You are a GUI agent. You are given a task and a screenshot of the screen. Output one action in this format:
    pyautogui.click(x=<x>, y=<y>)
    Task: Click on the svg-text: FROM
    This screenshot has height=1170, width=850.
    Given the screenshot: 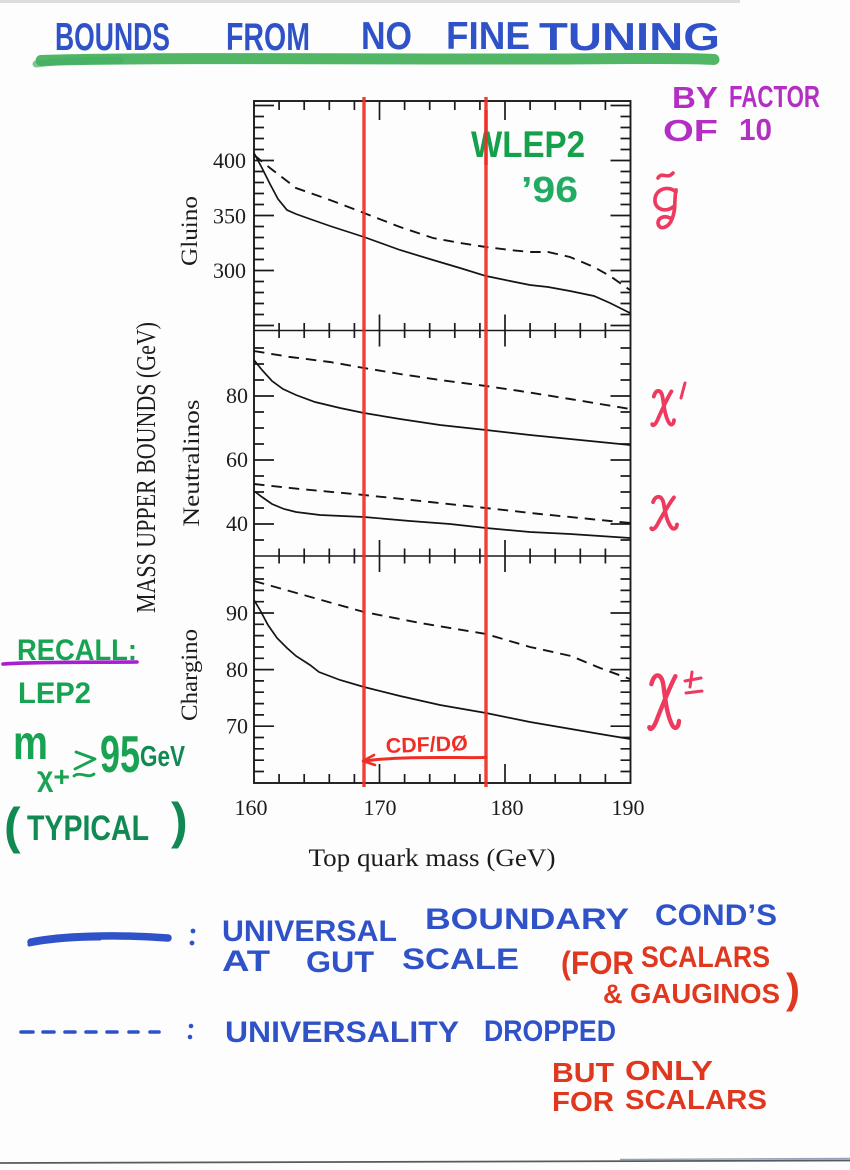 What is the action you would take?
    pyautogui.click(x=268, y=37)
    